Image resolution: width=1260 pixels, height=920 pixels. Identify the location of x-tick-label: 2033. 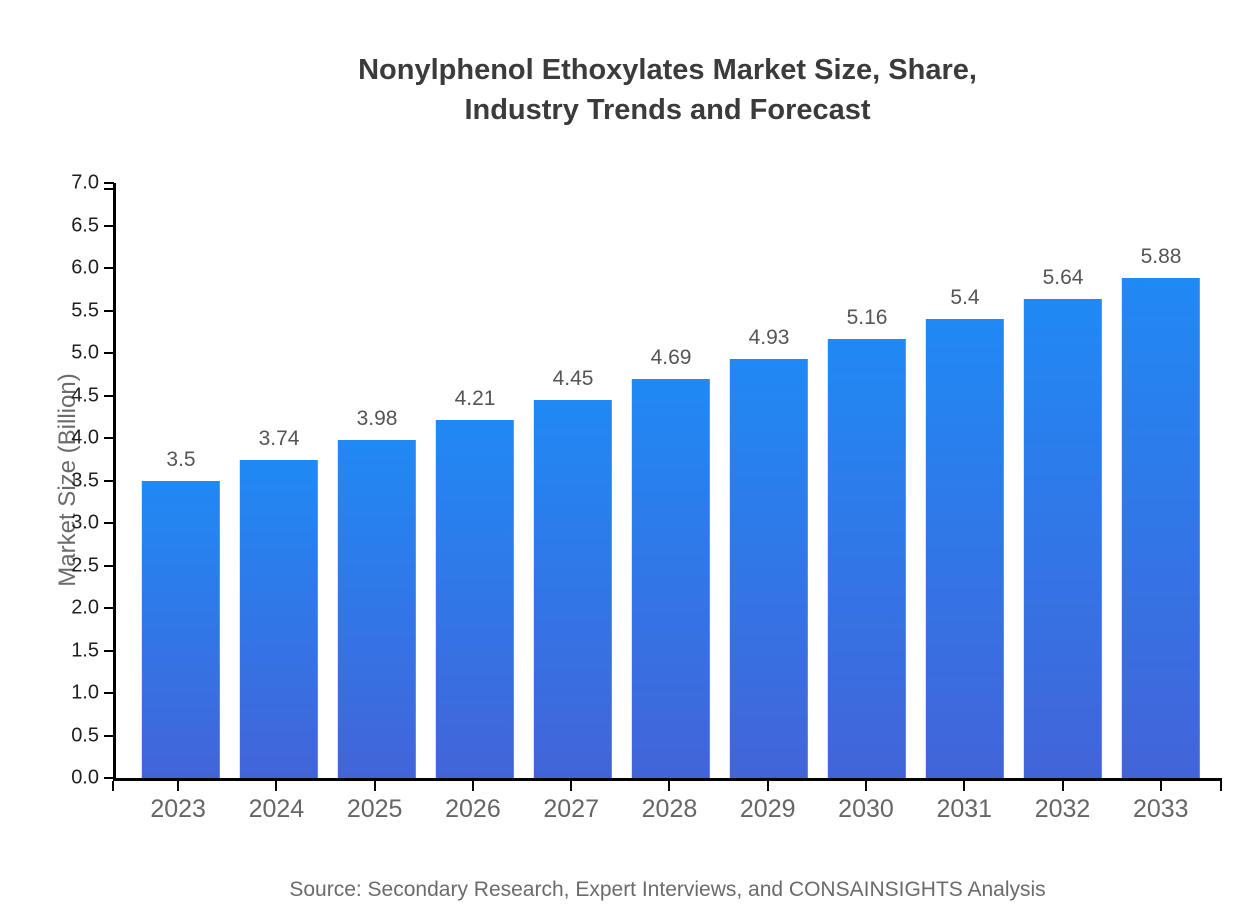
(1160, 809).